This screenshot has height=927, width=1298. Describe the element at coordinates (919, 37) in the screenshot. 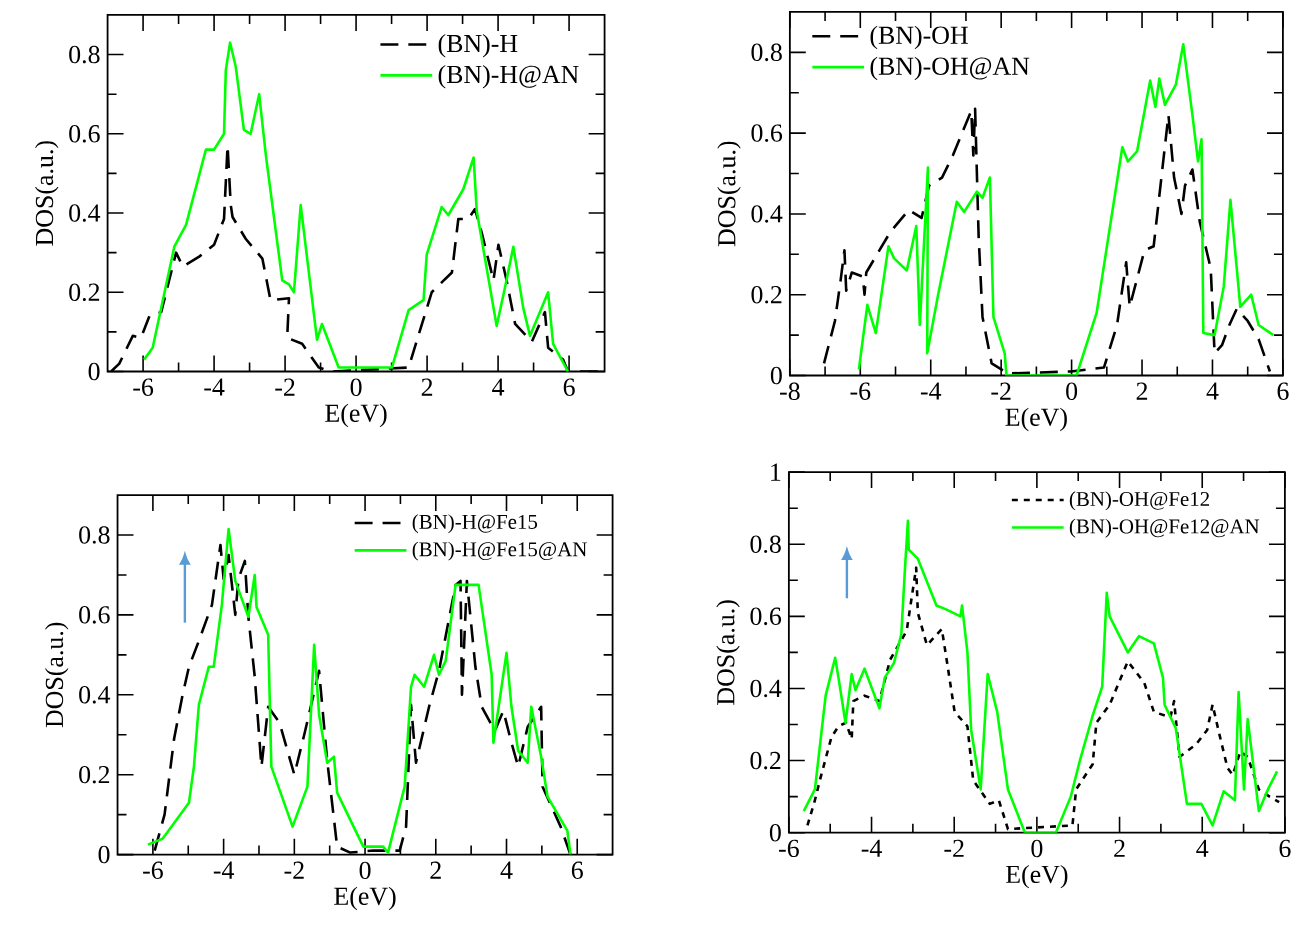

I see `legend-label: (BN)-OH` at that location.